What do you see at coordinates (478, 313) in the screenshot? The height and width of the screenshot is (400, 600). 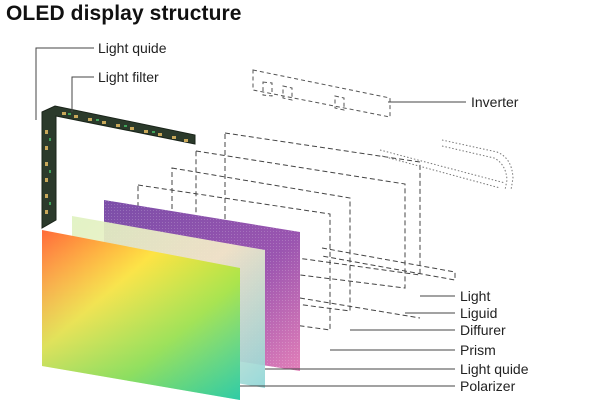 I see `label-liguid: Liguid` at bounding box center [478, 313].